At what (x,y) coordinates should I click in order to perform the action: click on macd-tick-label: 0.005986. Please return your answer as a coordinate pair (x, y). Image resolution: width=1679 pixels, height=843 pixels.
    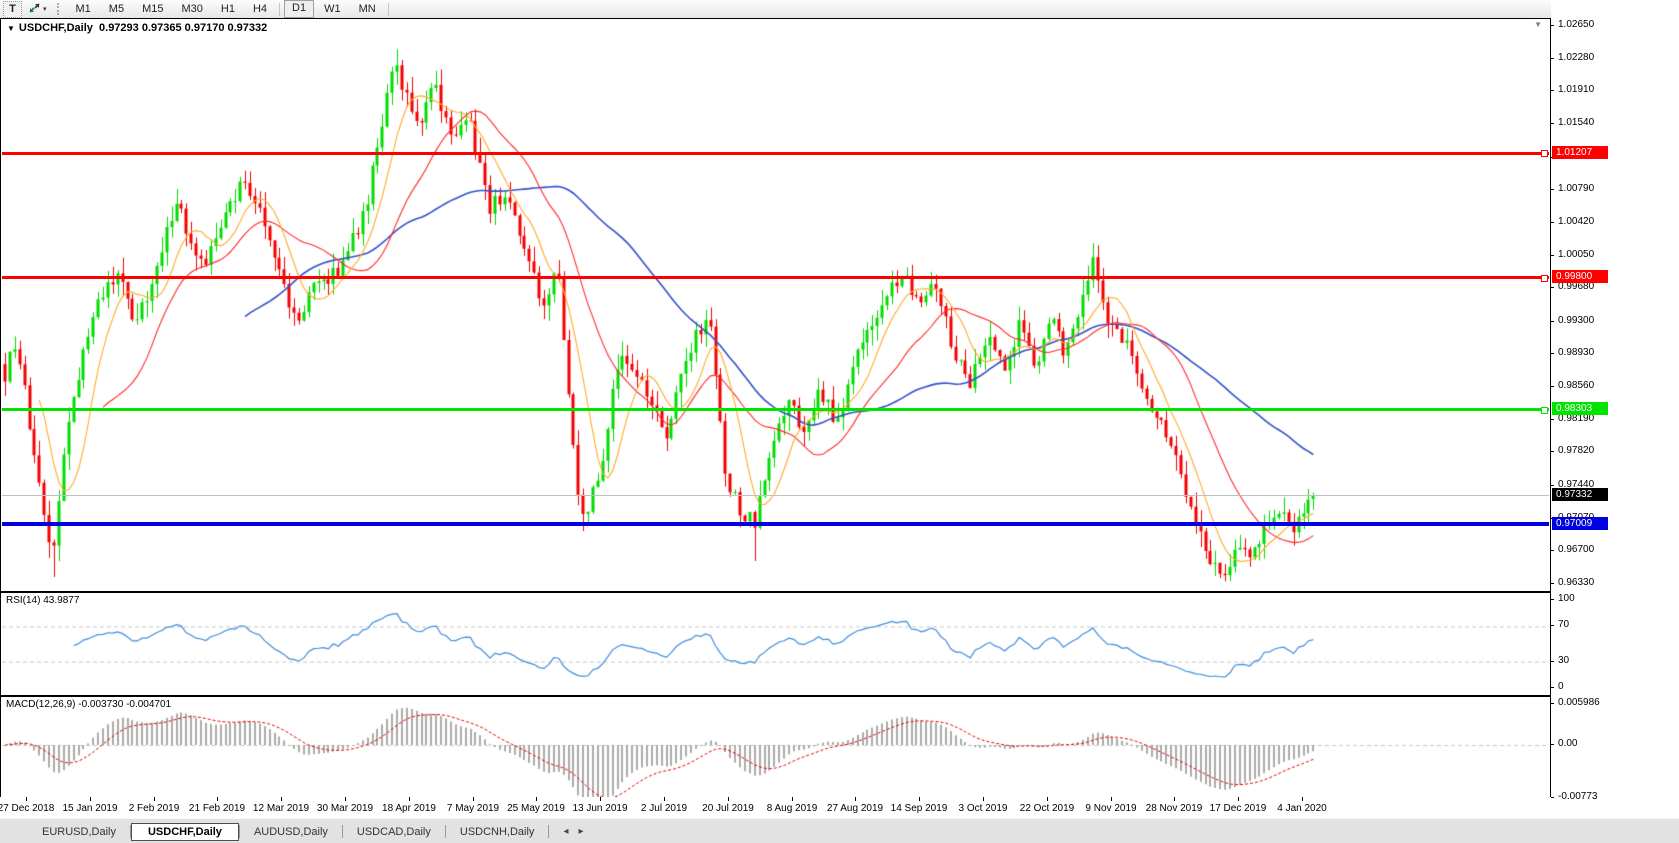
    Looking at the image, I should click on (1579, 702).